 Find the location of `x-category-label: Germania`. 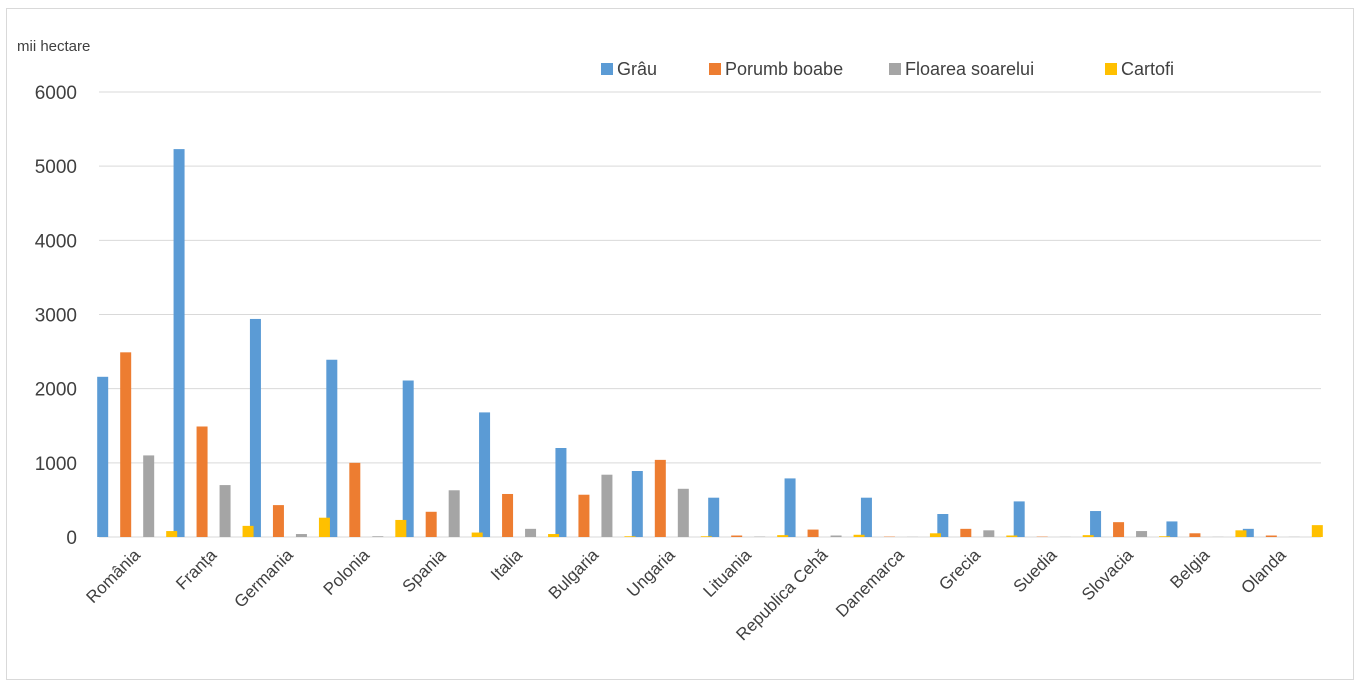

x-category-label: Germania is located at coordinates (264, 578).